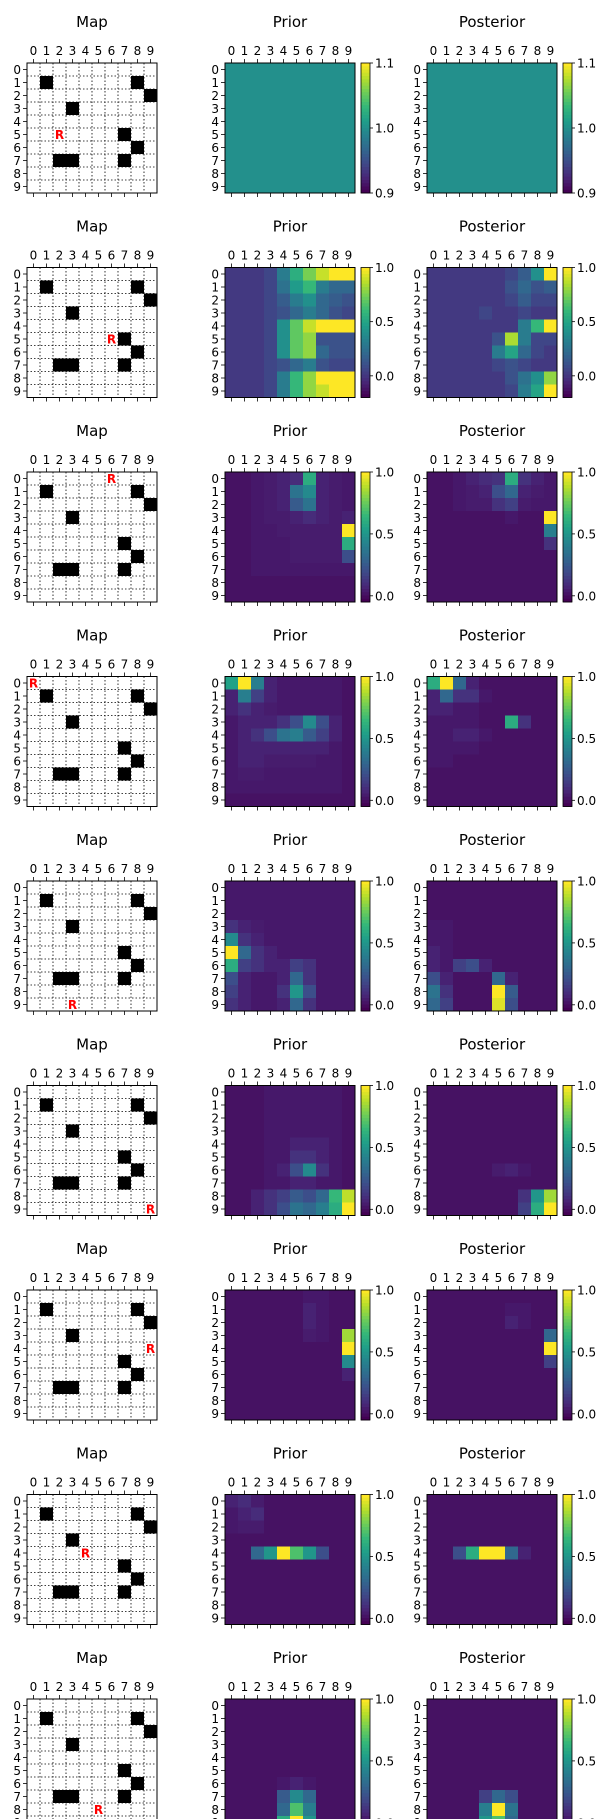 This screenshot has width=609, height=1819. What do you see at coordinates (17, 557) in the screenshot?
I see `row-tick-label: 6` at bounding box center [17, 557].